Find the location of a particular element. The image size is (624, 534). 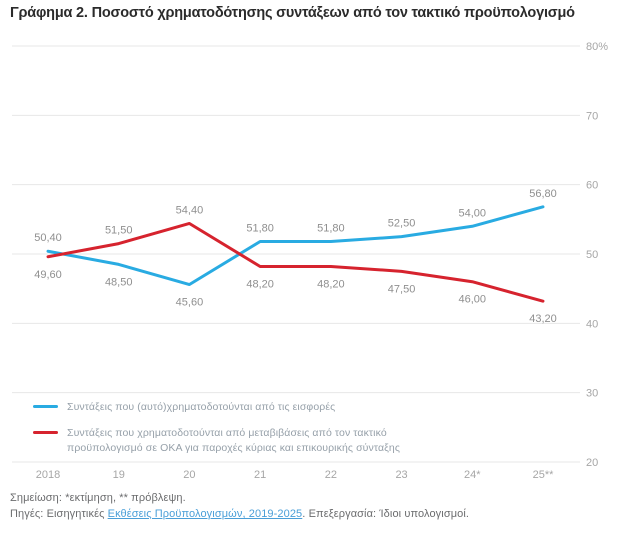

data-label-state-transfers: 49,60 is located at coordinates (48, 275).